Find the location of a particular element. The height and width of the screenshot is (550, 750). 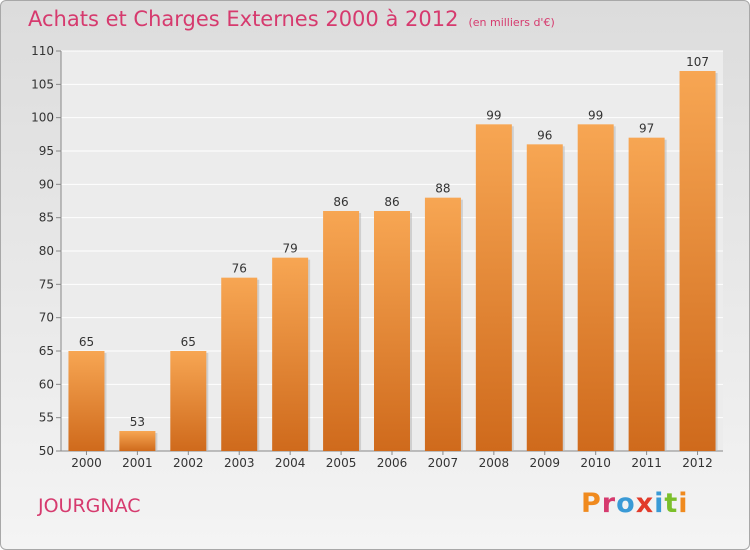

x-tick-label: 2007 is located at coordinates (443, 463).